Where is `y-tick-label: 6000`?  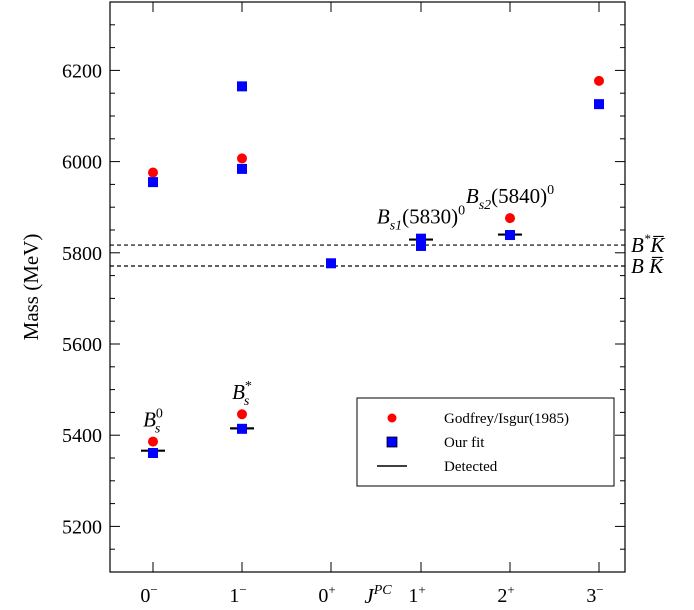
y-tick-label: 6000 is located at coordinates (82, 163).